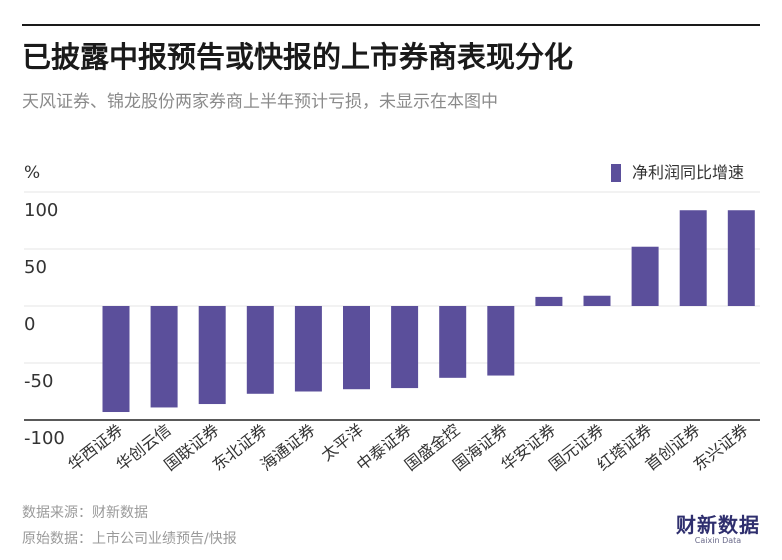 This screenshot has height=560, width=782. I want to click on x-tick-label: 东兴证券, so click(721, 447).